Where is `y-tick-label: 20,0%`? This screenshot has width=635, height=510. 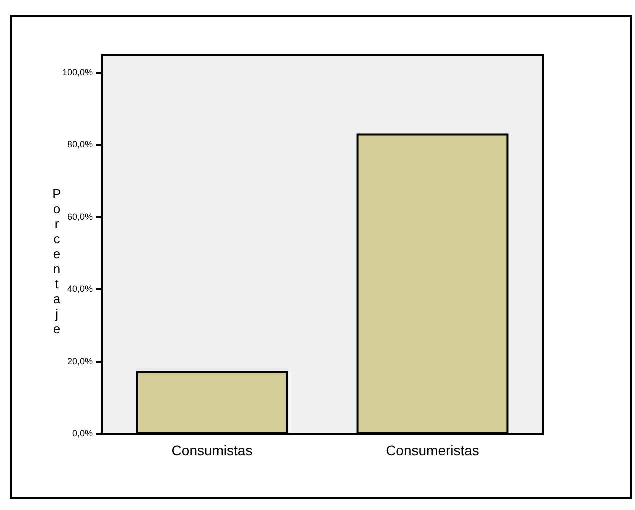 y-tick-label: 20,0% is located at coordinates (80, 361).